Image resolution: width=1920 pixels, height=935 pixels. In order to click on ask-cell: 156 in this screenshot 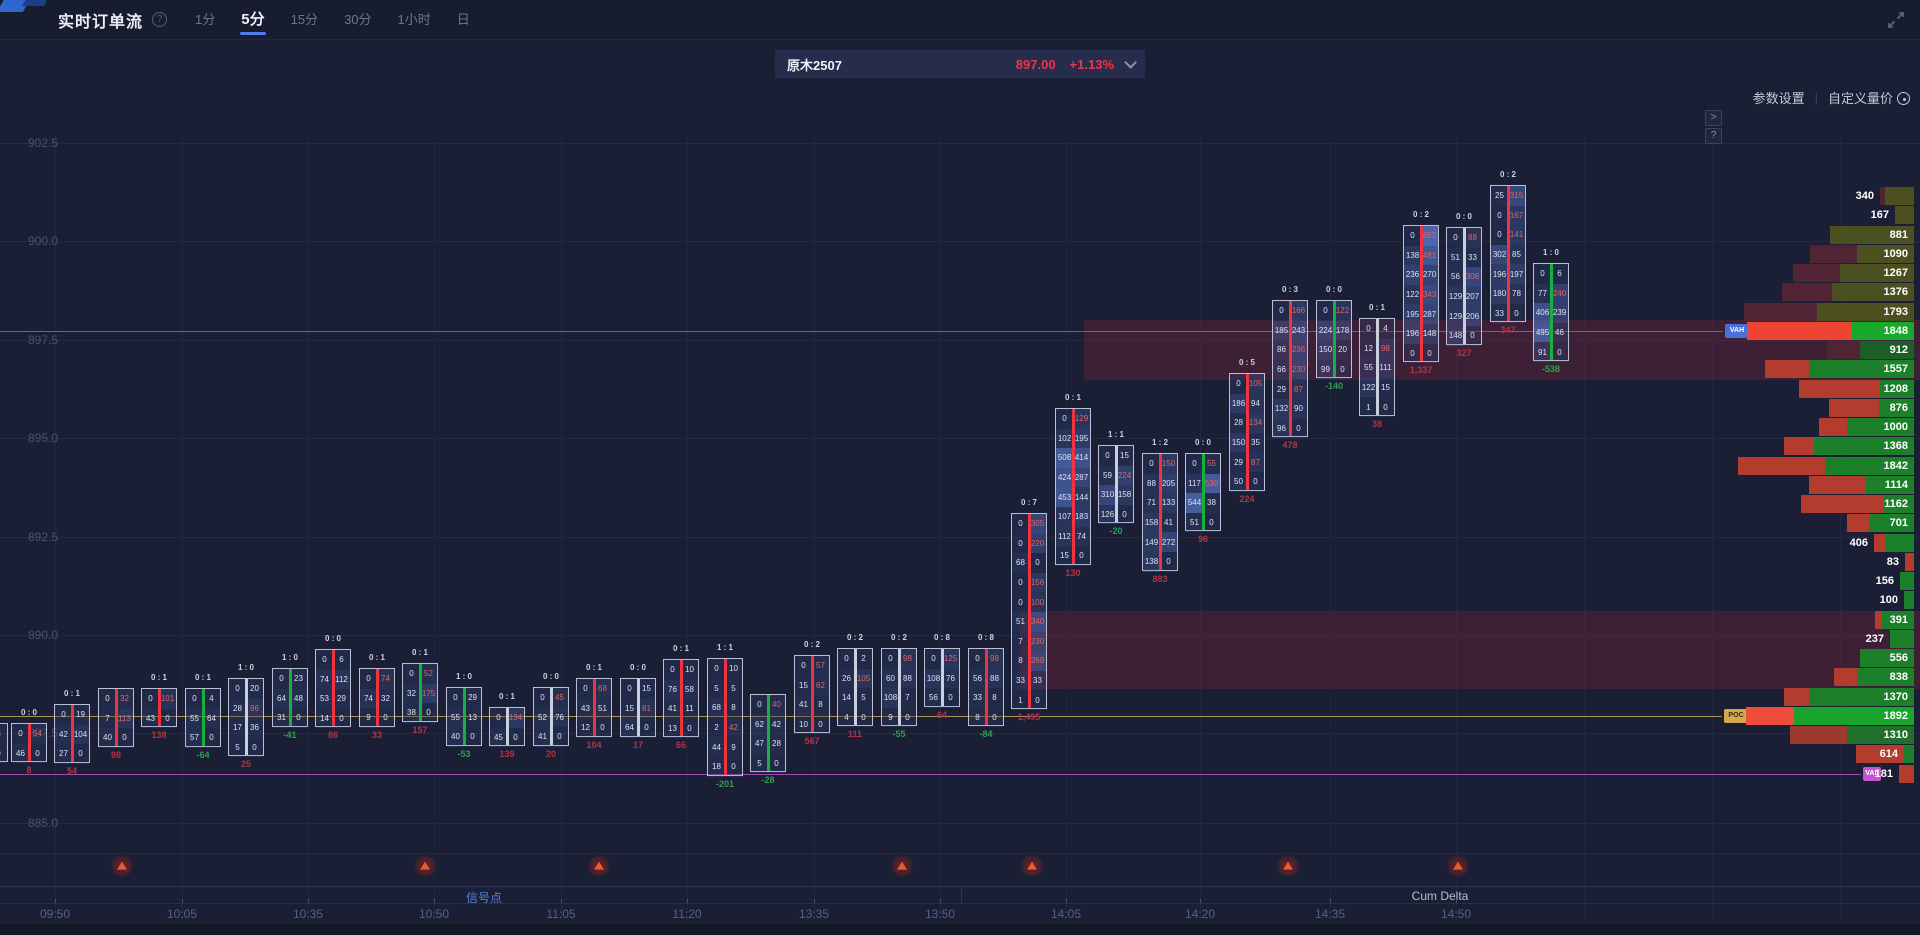, I will do `click(1037, 582)`.